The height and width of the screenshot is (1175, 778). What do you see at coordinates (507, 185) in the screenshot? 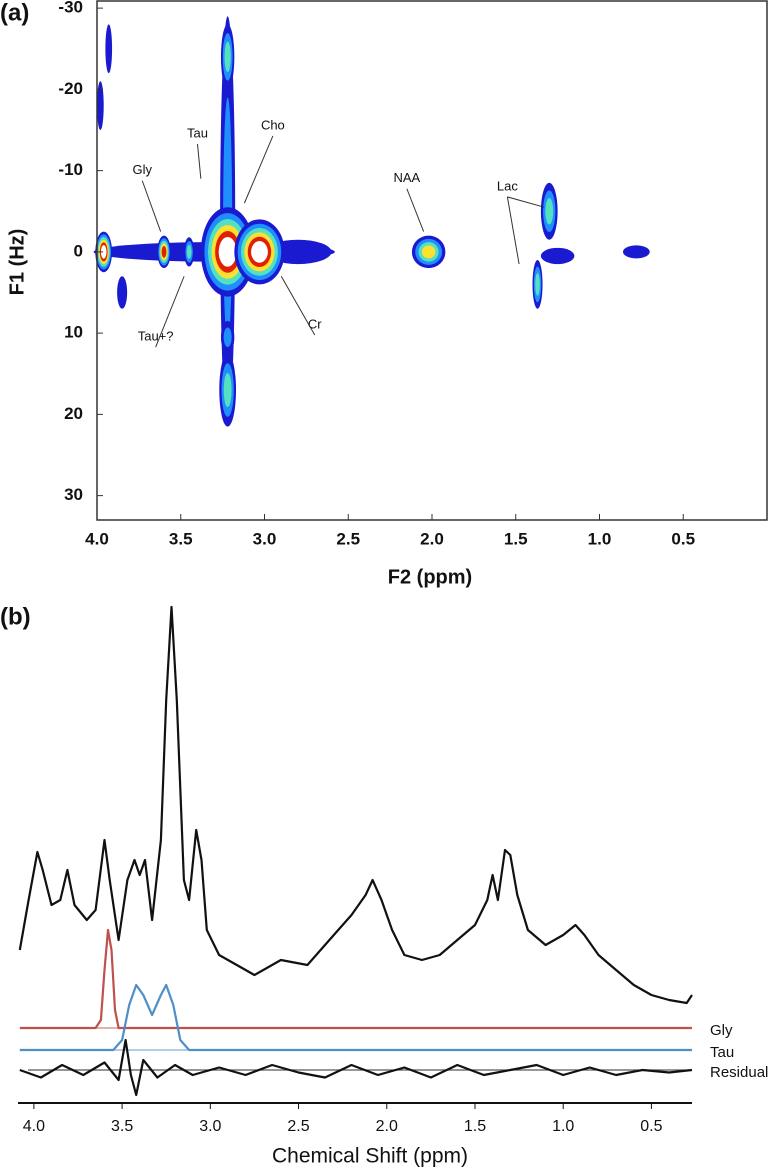
I see `annotation: Lac` at bounding box center [507, 185].